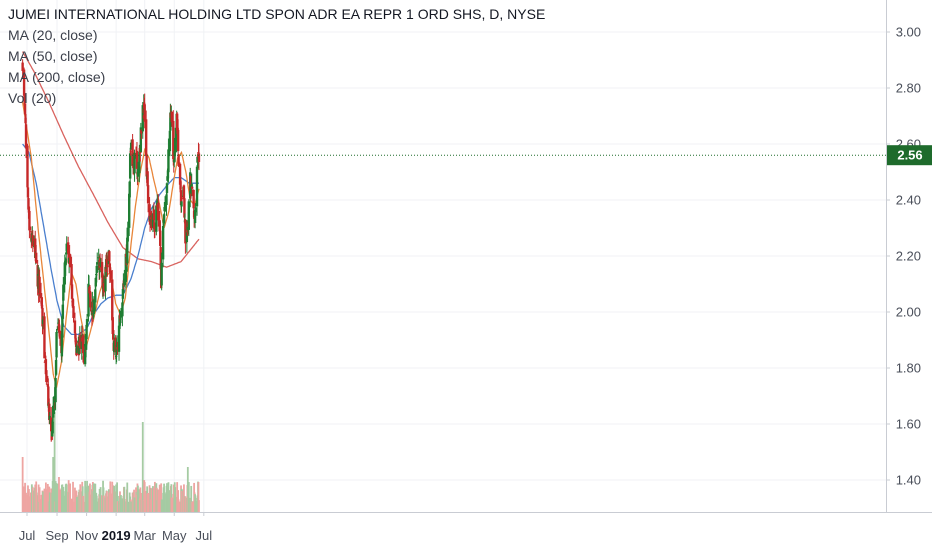 The height and width of the screenshot is (550, 932). What do you see at coordinates (87, 535) in the screenshot?
I see `time-tick-label-2: Nov` at bounding box center [87, 535].